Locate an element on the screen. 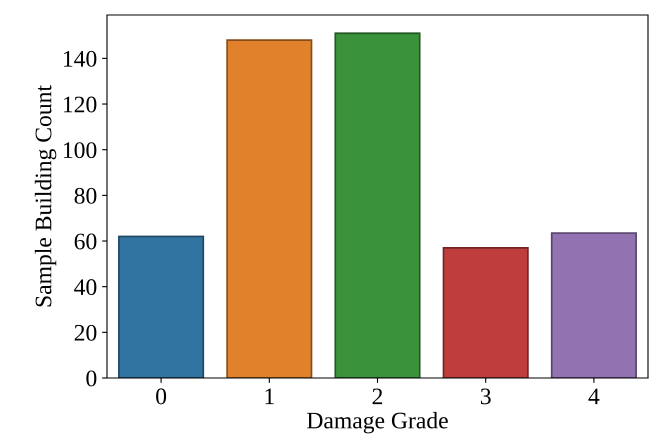 This screenshot has height=444, width=651. x-tick-label: 0 is located at coordinates (161, 396).